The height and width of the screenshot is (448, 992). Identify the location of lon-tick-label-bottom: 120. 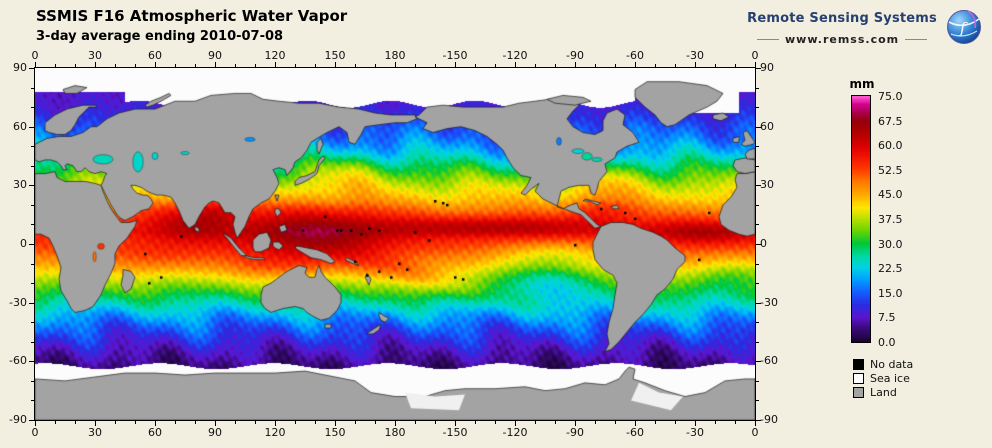
(275, 432).